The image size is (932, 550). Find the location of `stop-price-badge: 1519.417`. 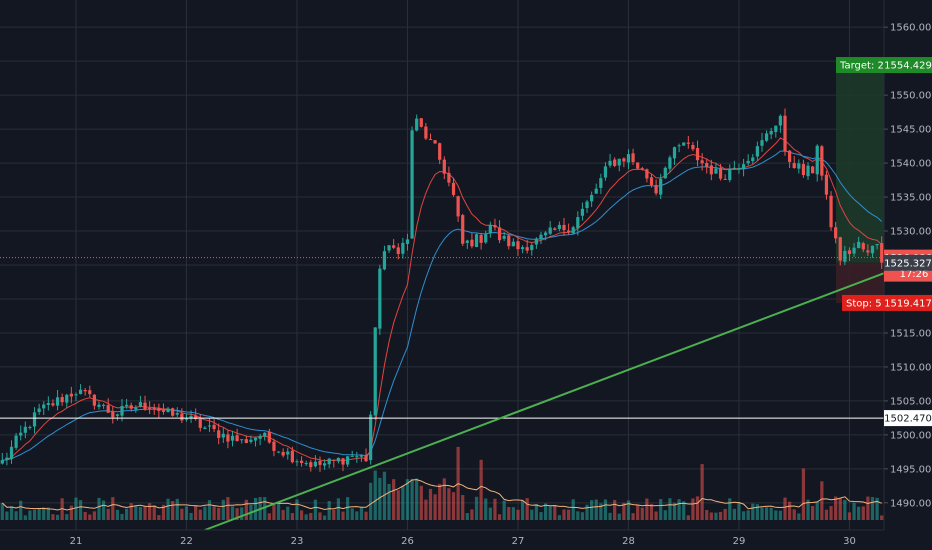

stop-price-badge: 1519.417 is located at coordinates (908, 303).